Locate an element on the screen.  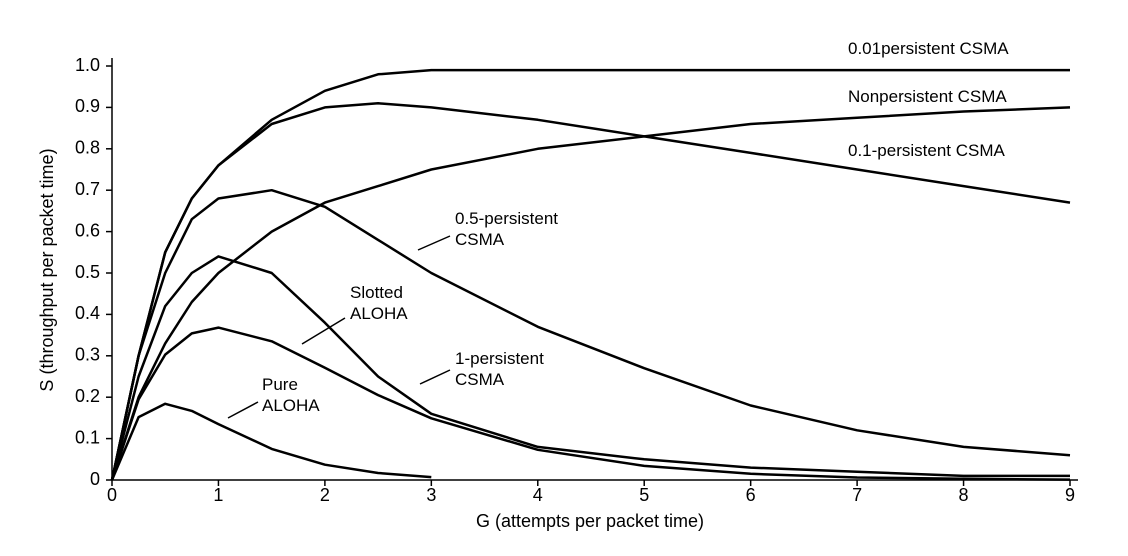
x-tick-label: 5 is located at coordinates (644, 495).